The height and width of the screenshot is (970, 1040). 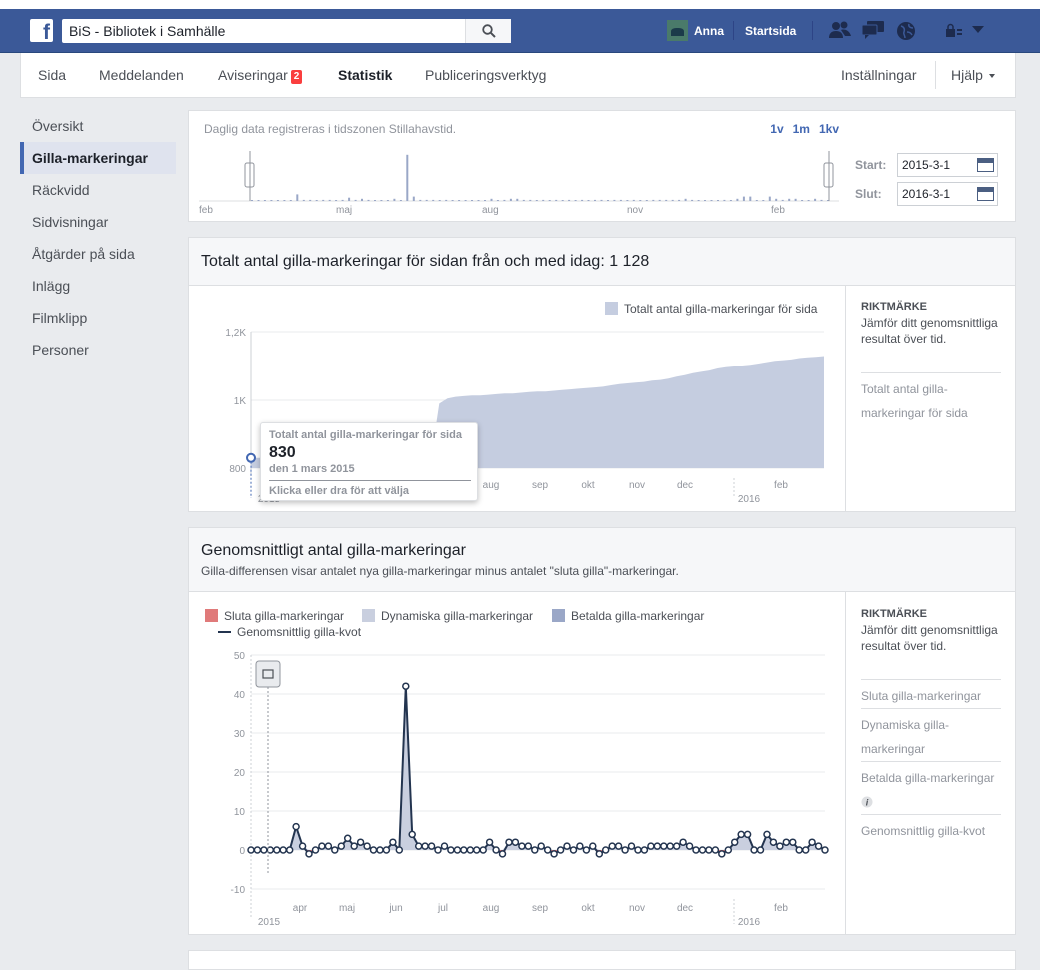 I want to click on benchmark-link-net: Genomsnittlig gilla-kvot, so click(x=931, y=828).